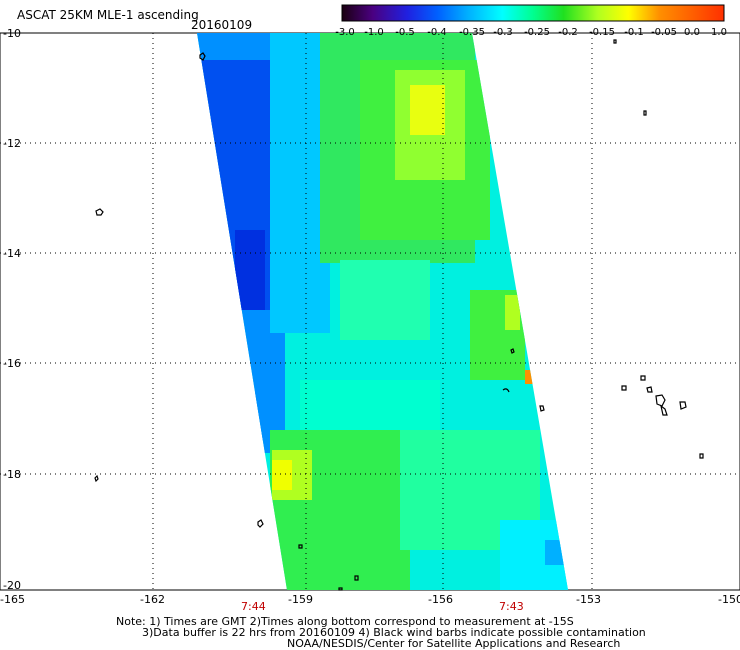 This screenshot has height=650, width=740. Describe the element at coordinates (588, 599) in the screenshot. I see `lon-label: -153` at that location.